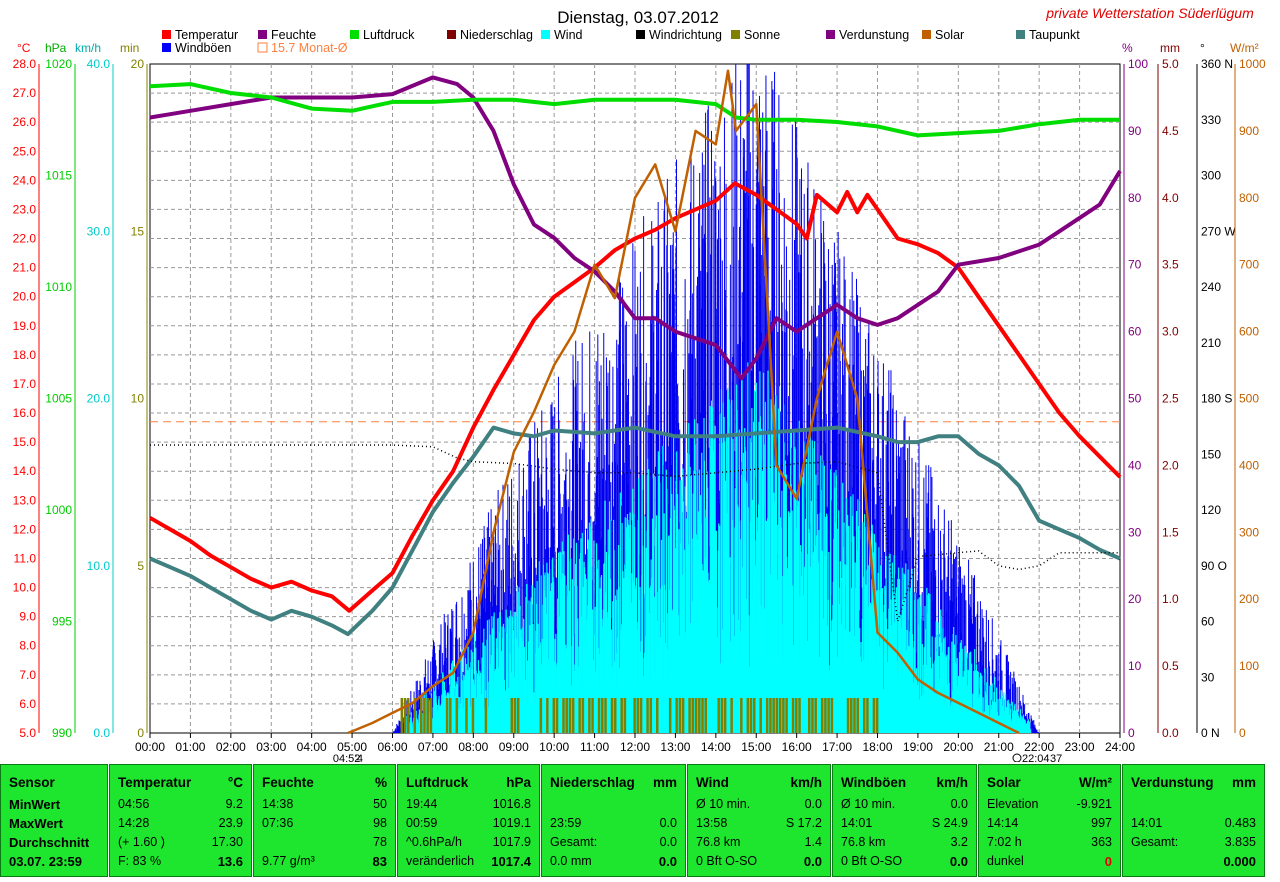  I want to click on panel-humidity: Feuchte% 14:38 50 07:36 98 78 9.77 g/m³ 83, so click(324, 820).